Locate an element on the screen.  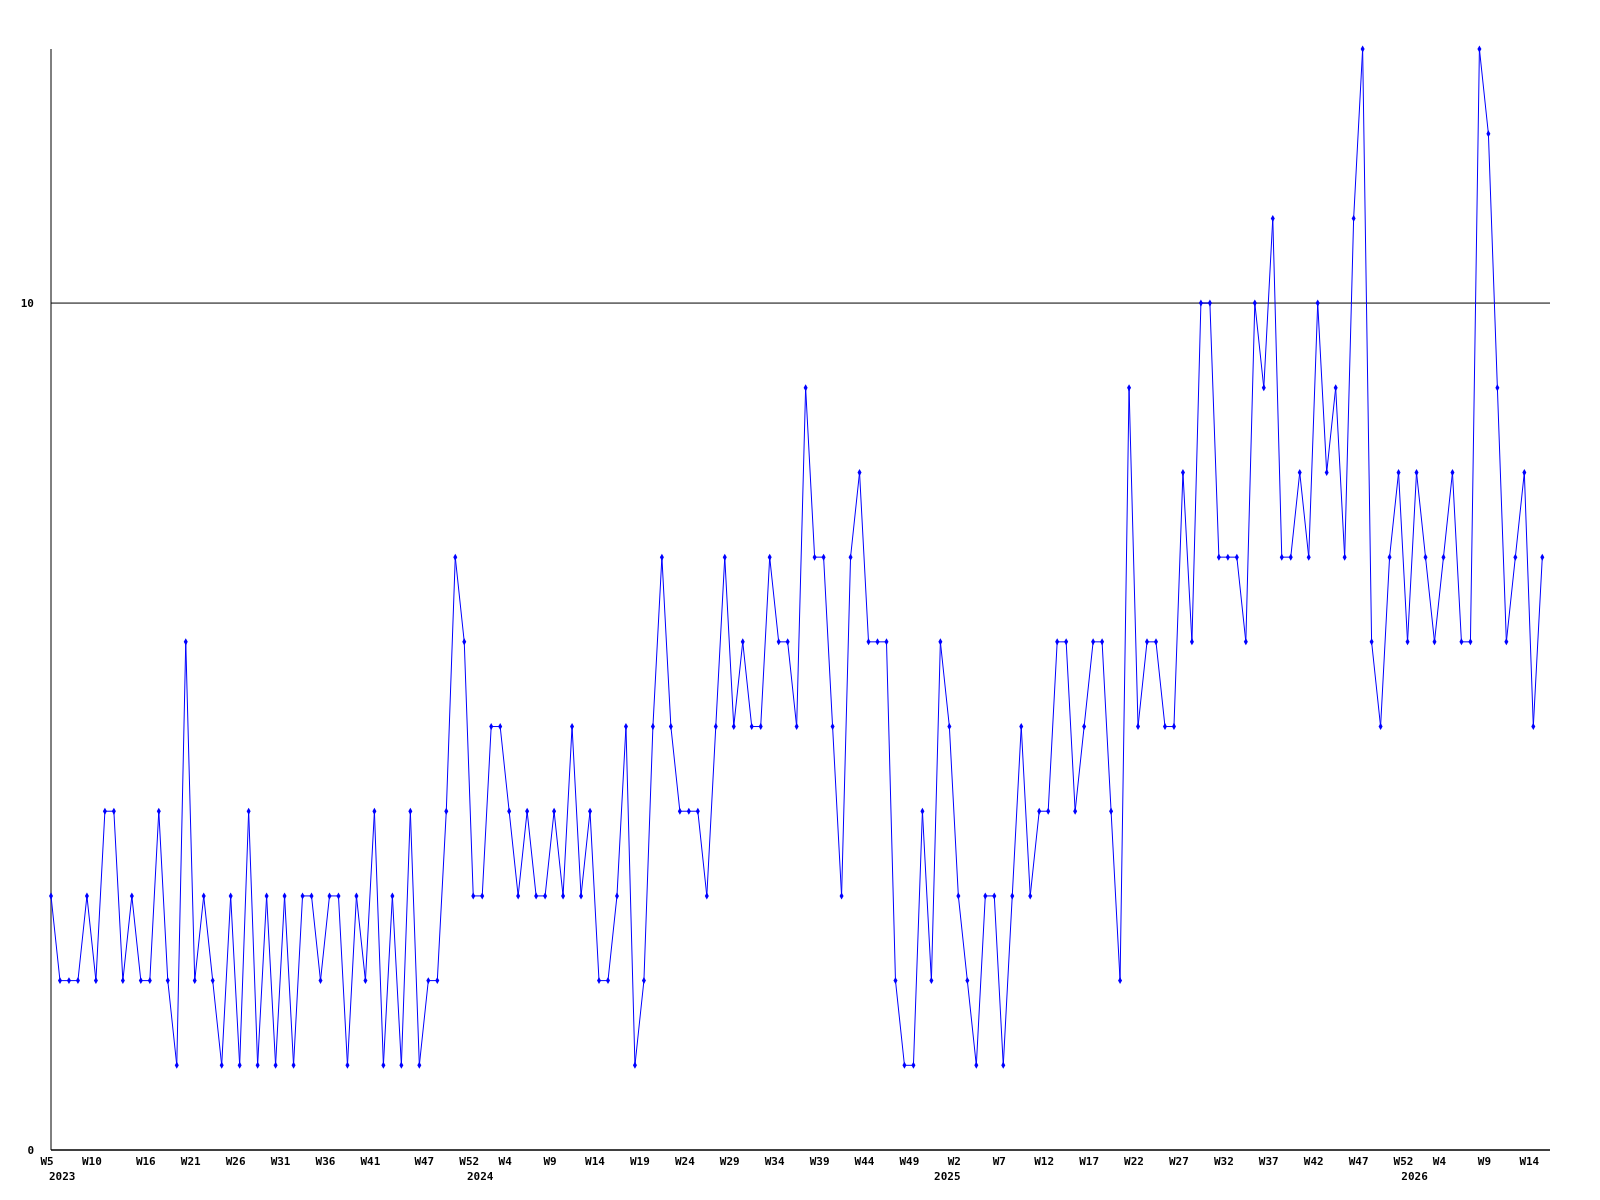
text: 2026 is located at coordinates (1415, 1176).